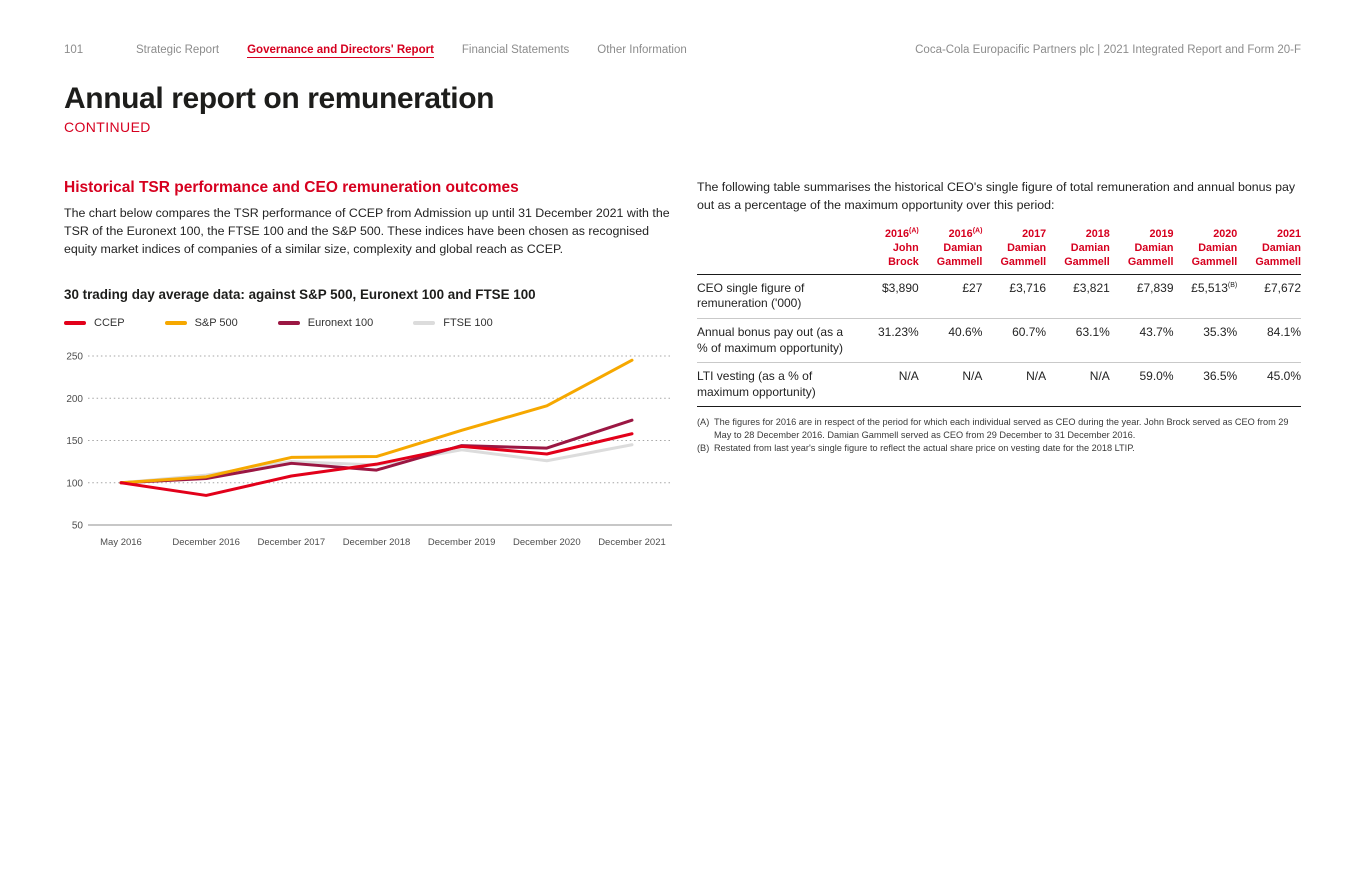 This screenshot has width=1365, height=886. Describe the element at coordinates (1092, 332) in the screenshot. I see `table-cell: 63.1%` at that location.